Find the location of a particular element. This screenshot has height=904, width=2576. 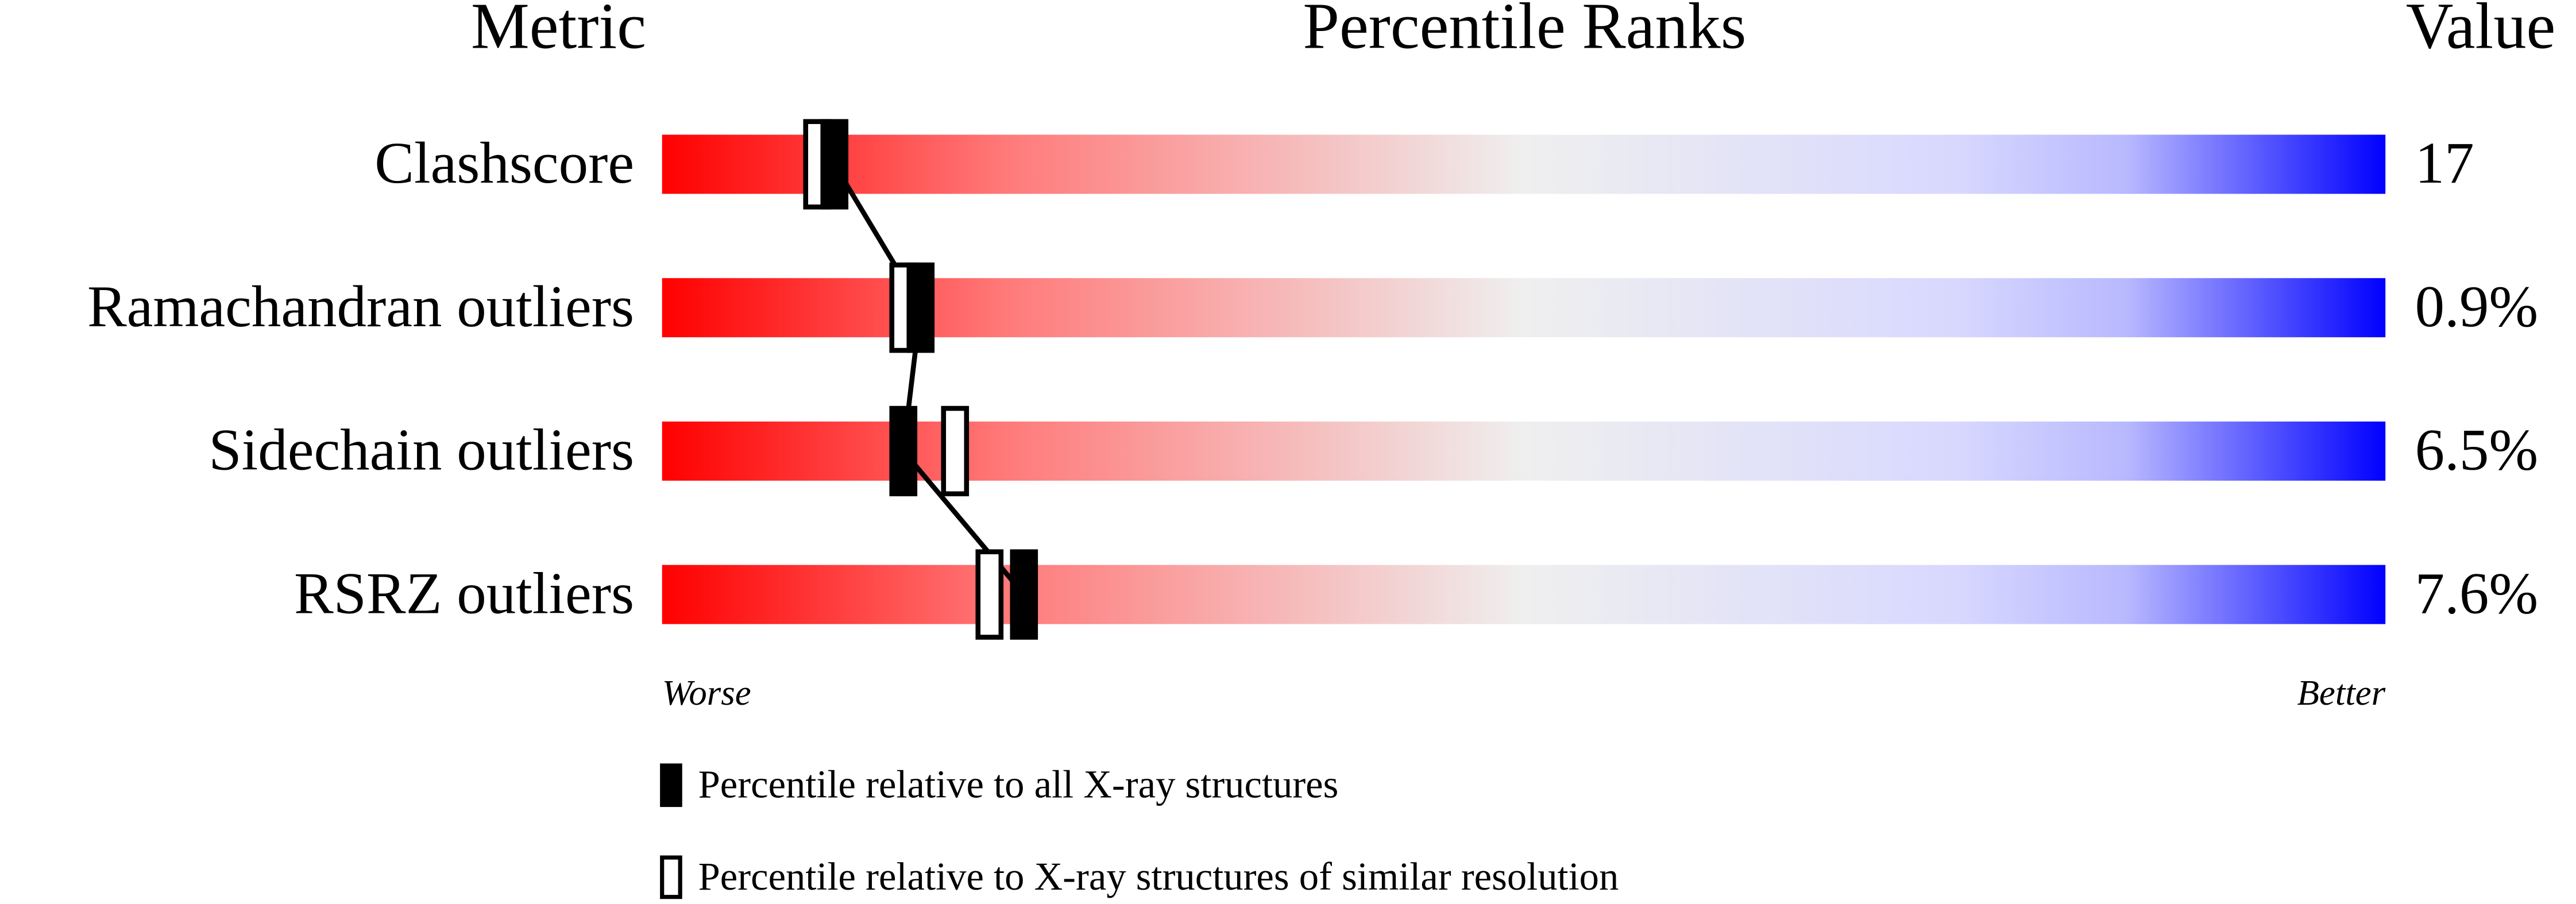

header-value: Value is located at coordinates (2481, 31).